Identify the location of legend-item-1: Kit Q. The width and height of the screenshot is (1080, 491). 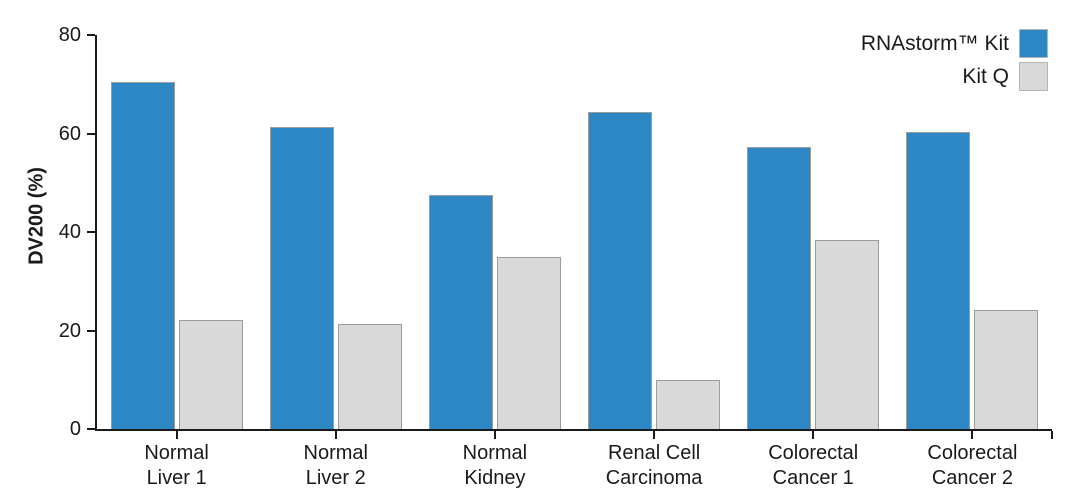
(954, 76).